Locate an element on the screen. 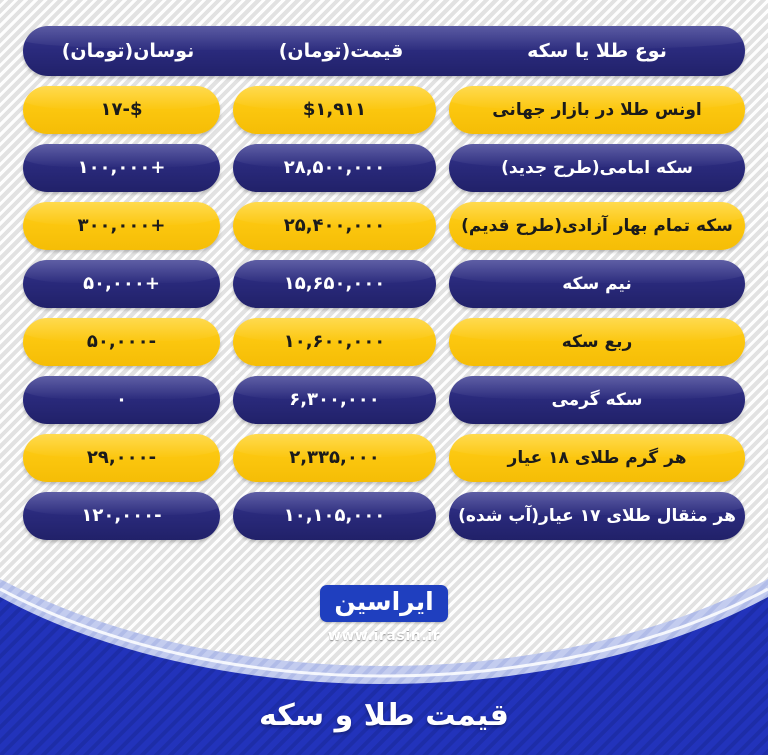 The height and width of the screenshot is (755, 768). cell-type-text: سکه تمام بهار آزادی(طرح قدیم) is located at coordinates (597, 225).